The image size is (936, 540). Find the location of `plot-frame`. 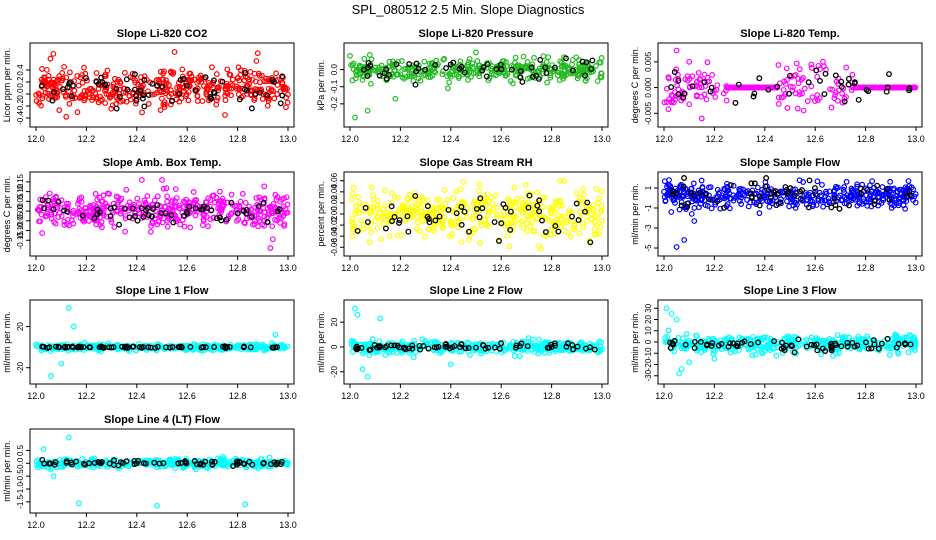

plot-frame is located at coordinates (790, 85).